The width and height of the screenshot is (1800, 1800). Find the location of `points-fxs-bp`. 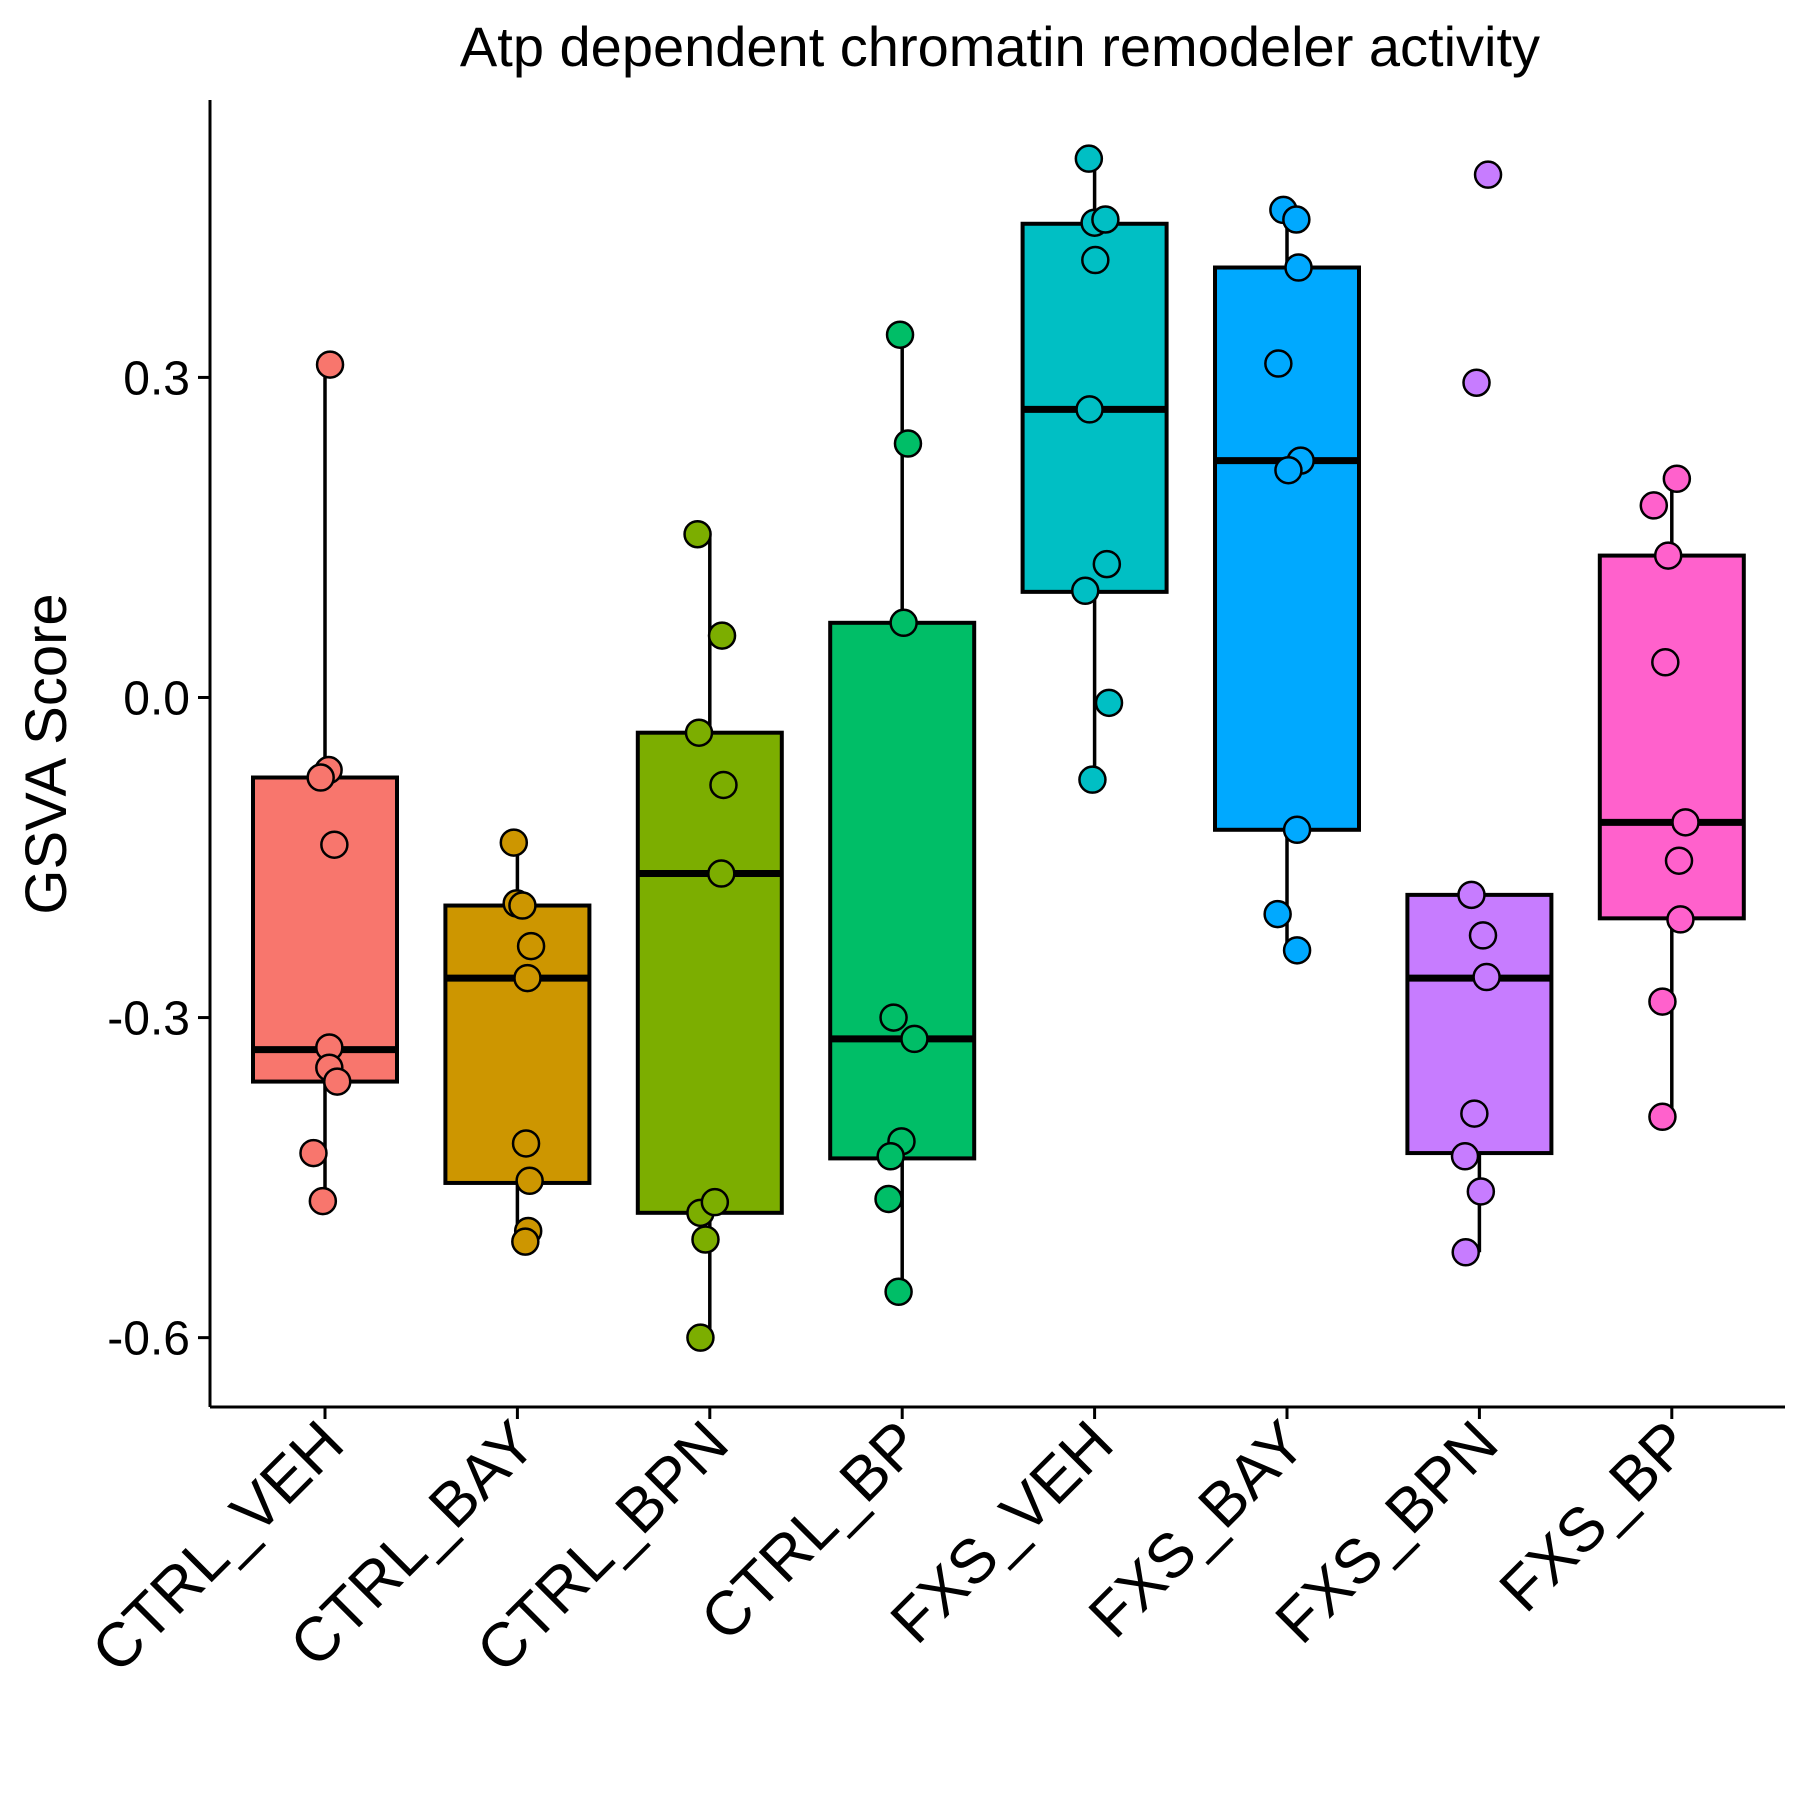

points-fxs-bp is located at coordinates (1669, 798).